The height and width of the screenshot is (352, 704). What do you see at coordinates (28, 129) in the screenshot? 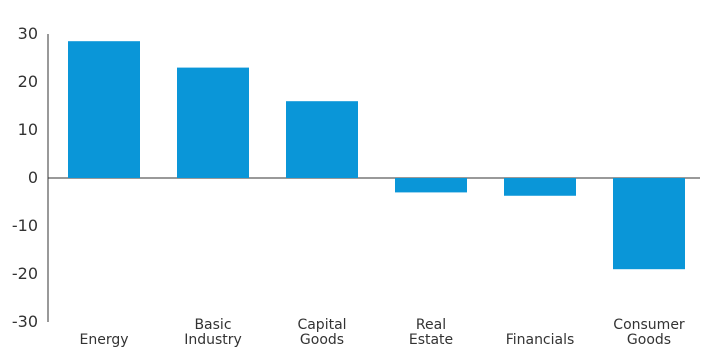
I see `y-tick-label: 10` at bounding box center [28, 129].